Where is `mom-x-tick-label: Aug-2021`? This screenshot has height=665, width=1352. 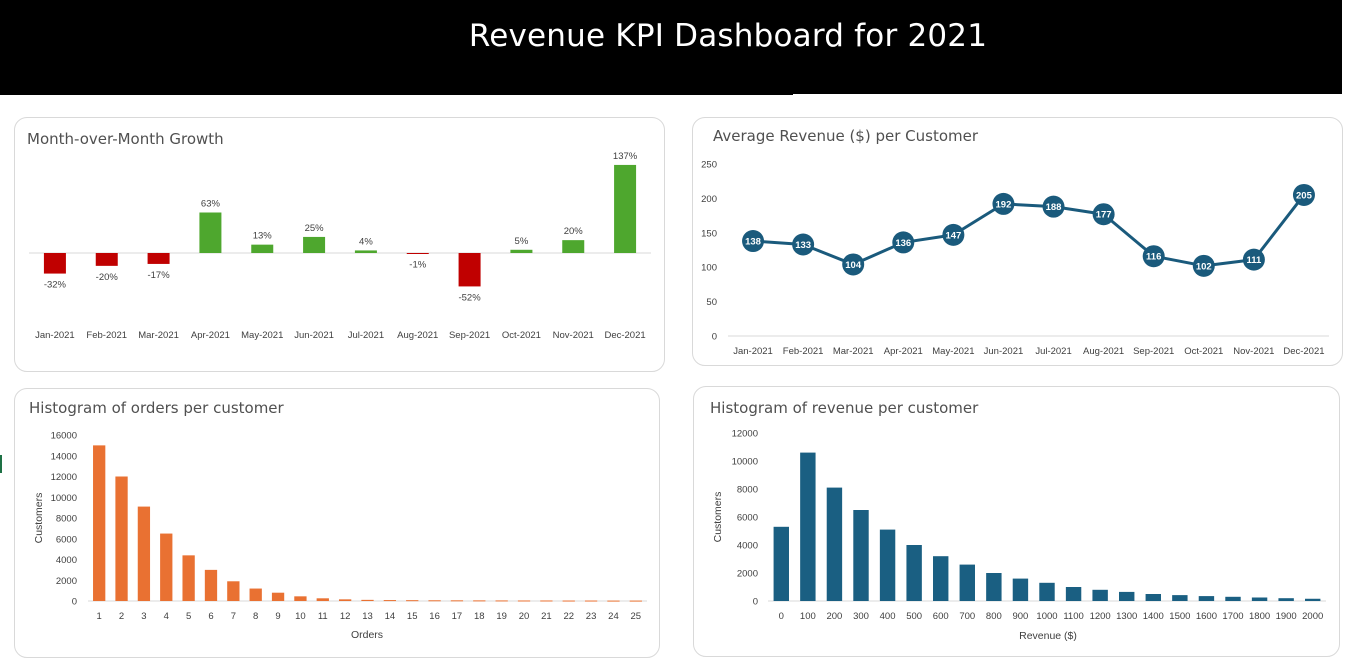
mom-x-tick-label: Aug-2021 is located at coordinates (417, 335).